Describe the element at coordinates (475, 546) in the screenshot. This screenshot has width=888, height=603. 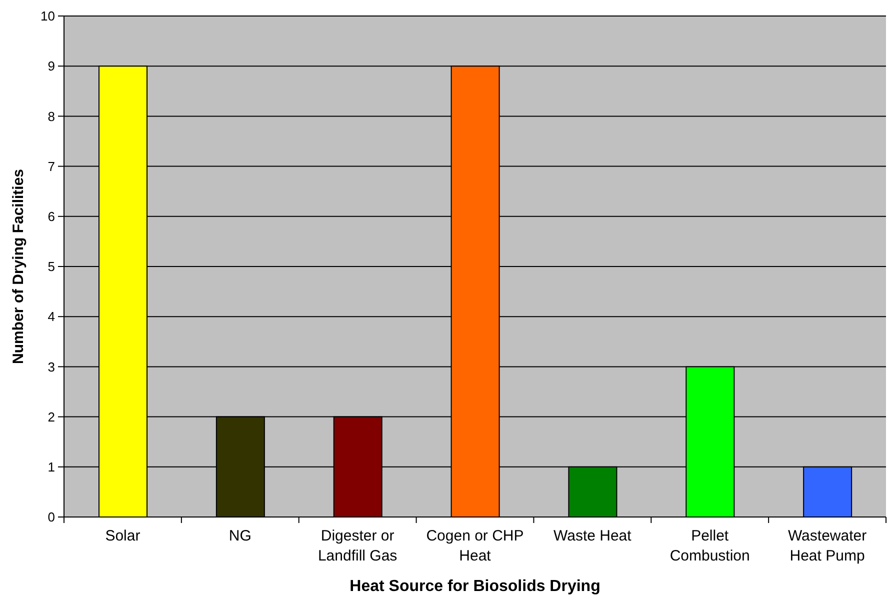
I see `x-tick-label: Cogen or CHP Heat` at that location.